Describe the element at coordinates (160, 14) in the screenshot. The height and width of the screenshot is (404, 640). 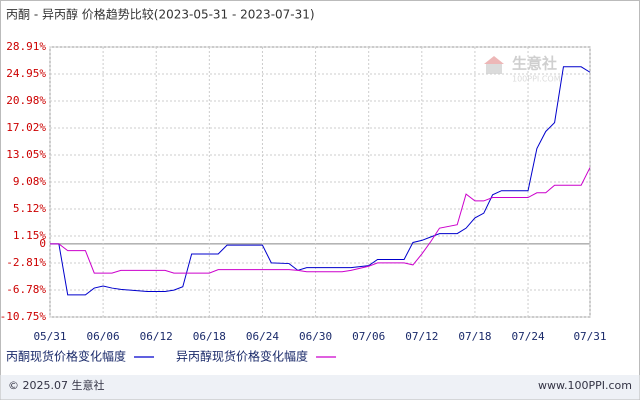
I see `chart-title: 丙酮 - 异丙醇 价格趋势比较(2023-05-31 - 2023-07-31)` at that location.